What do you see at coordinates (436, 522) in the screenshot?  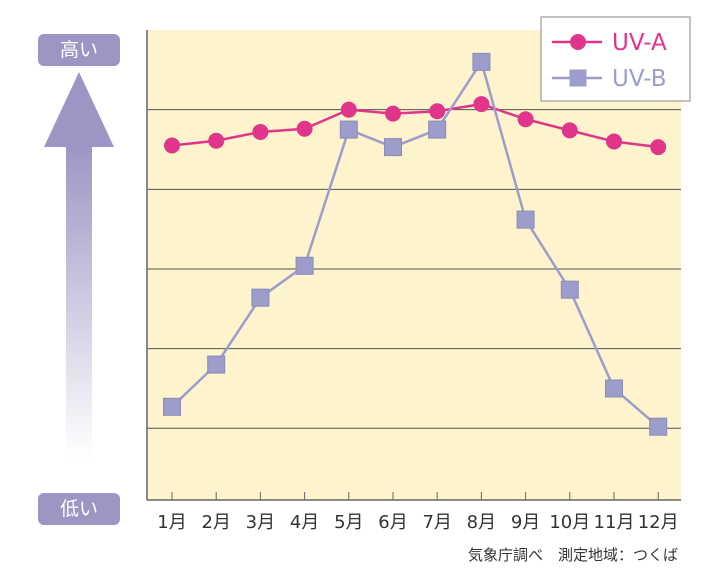 I see `x-tick-label: 7月` at bounding box center [436, 522].